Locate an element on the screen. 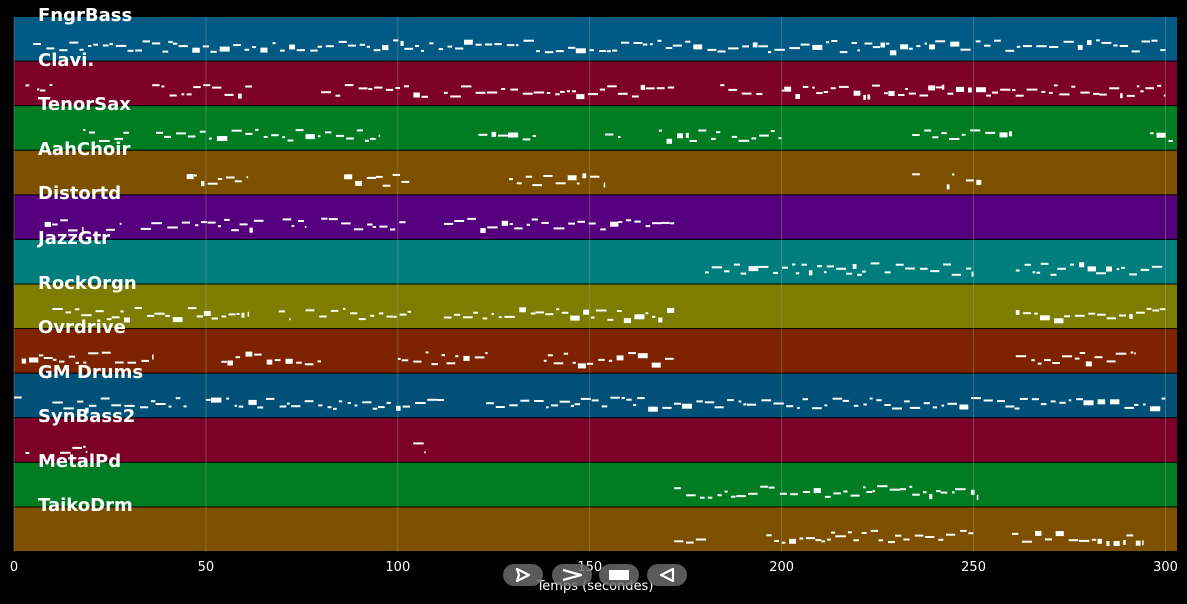  play-button is located at coordinates (523, 575).